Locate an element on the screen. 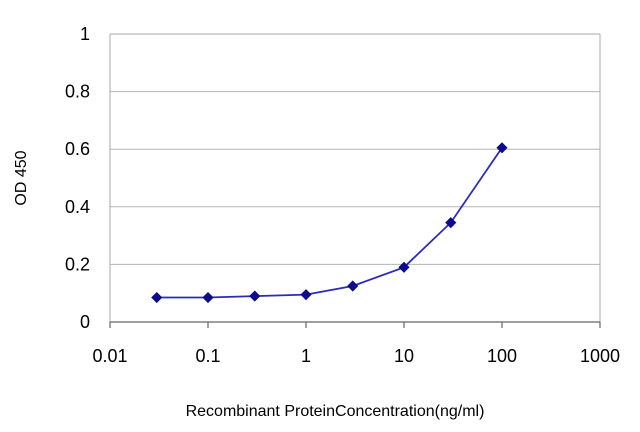  x-tick-label: 0.01 is located at coordinates (109, 356).